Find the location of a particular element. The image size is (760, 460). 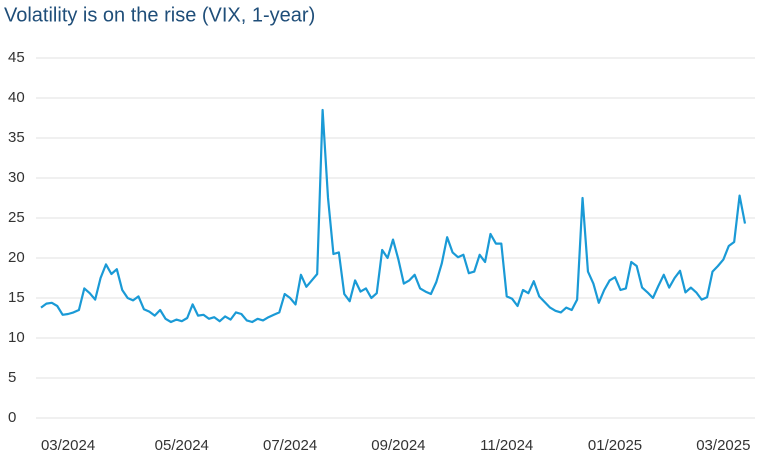

y-tick-label: 10 is located at coordinates (16, 337).